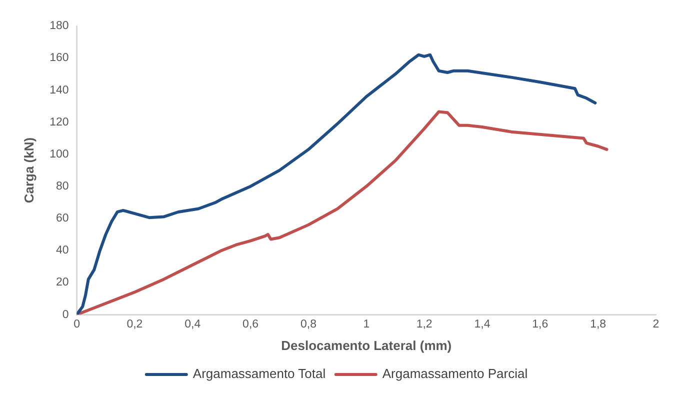 The width and height of the screenshot is (684, 403). I want to click on x-axis-title: Deslocamento Lateral (mm), so click(366, 345).